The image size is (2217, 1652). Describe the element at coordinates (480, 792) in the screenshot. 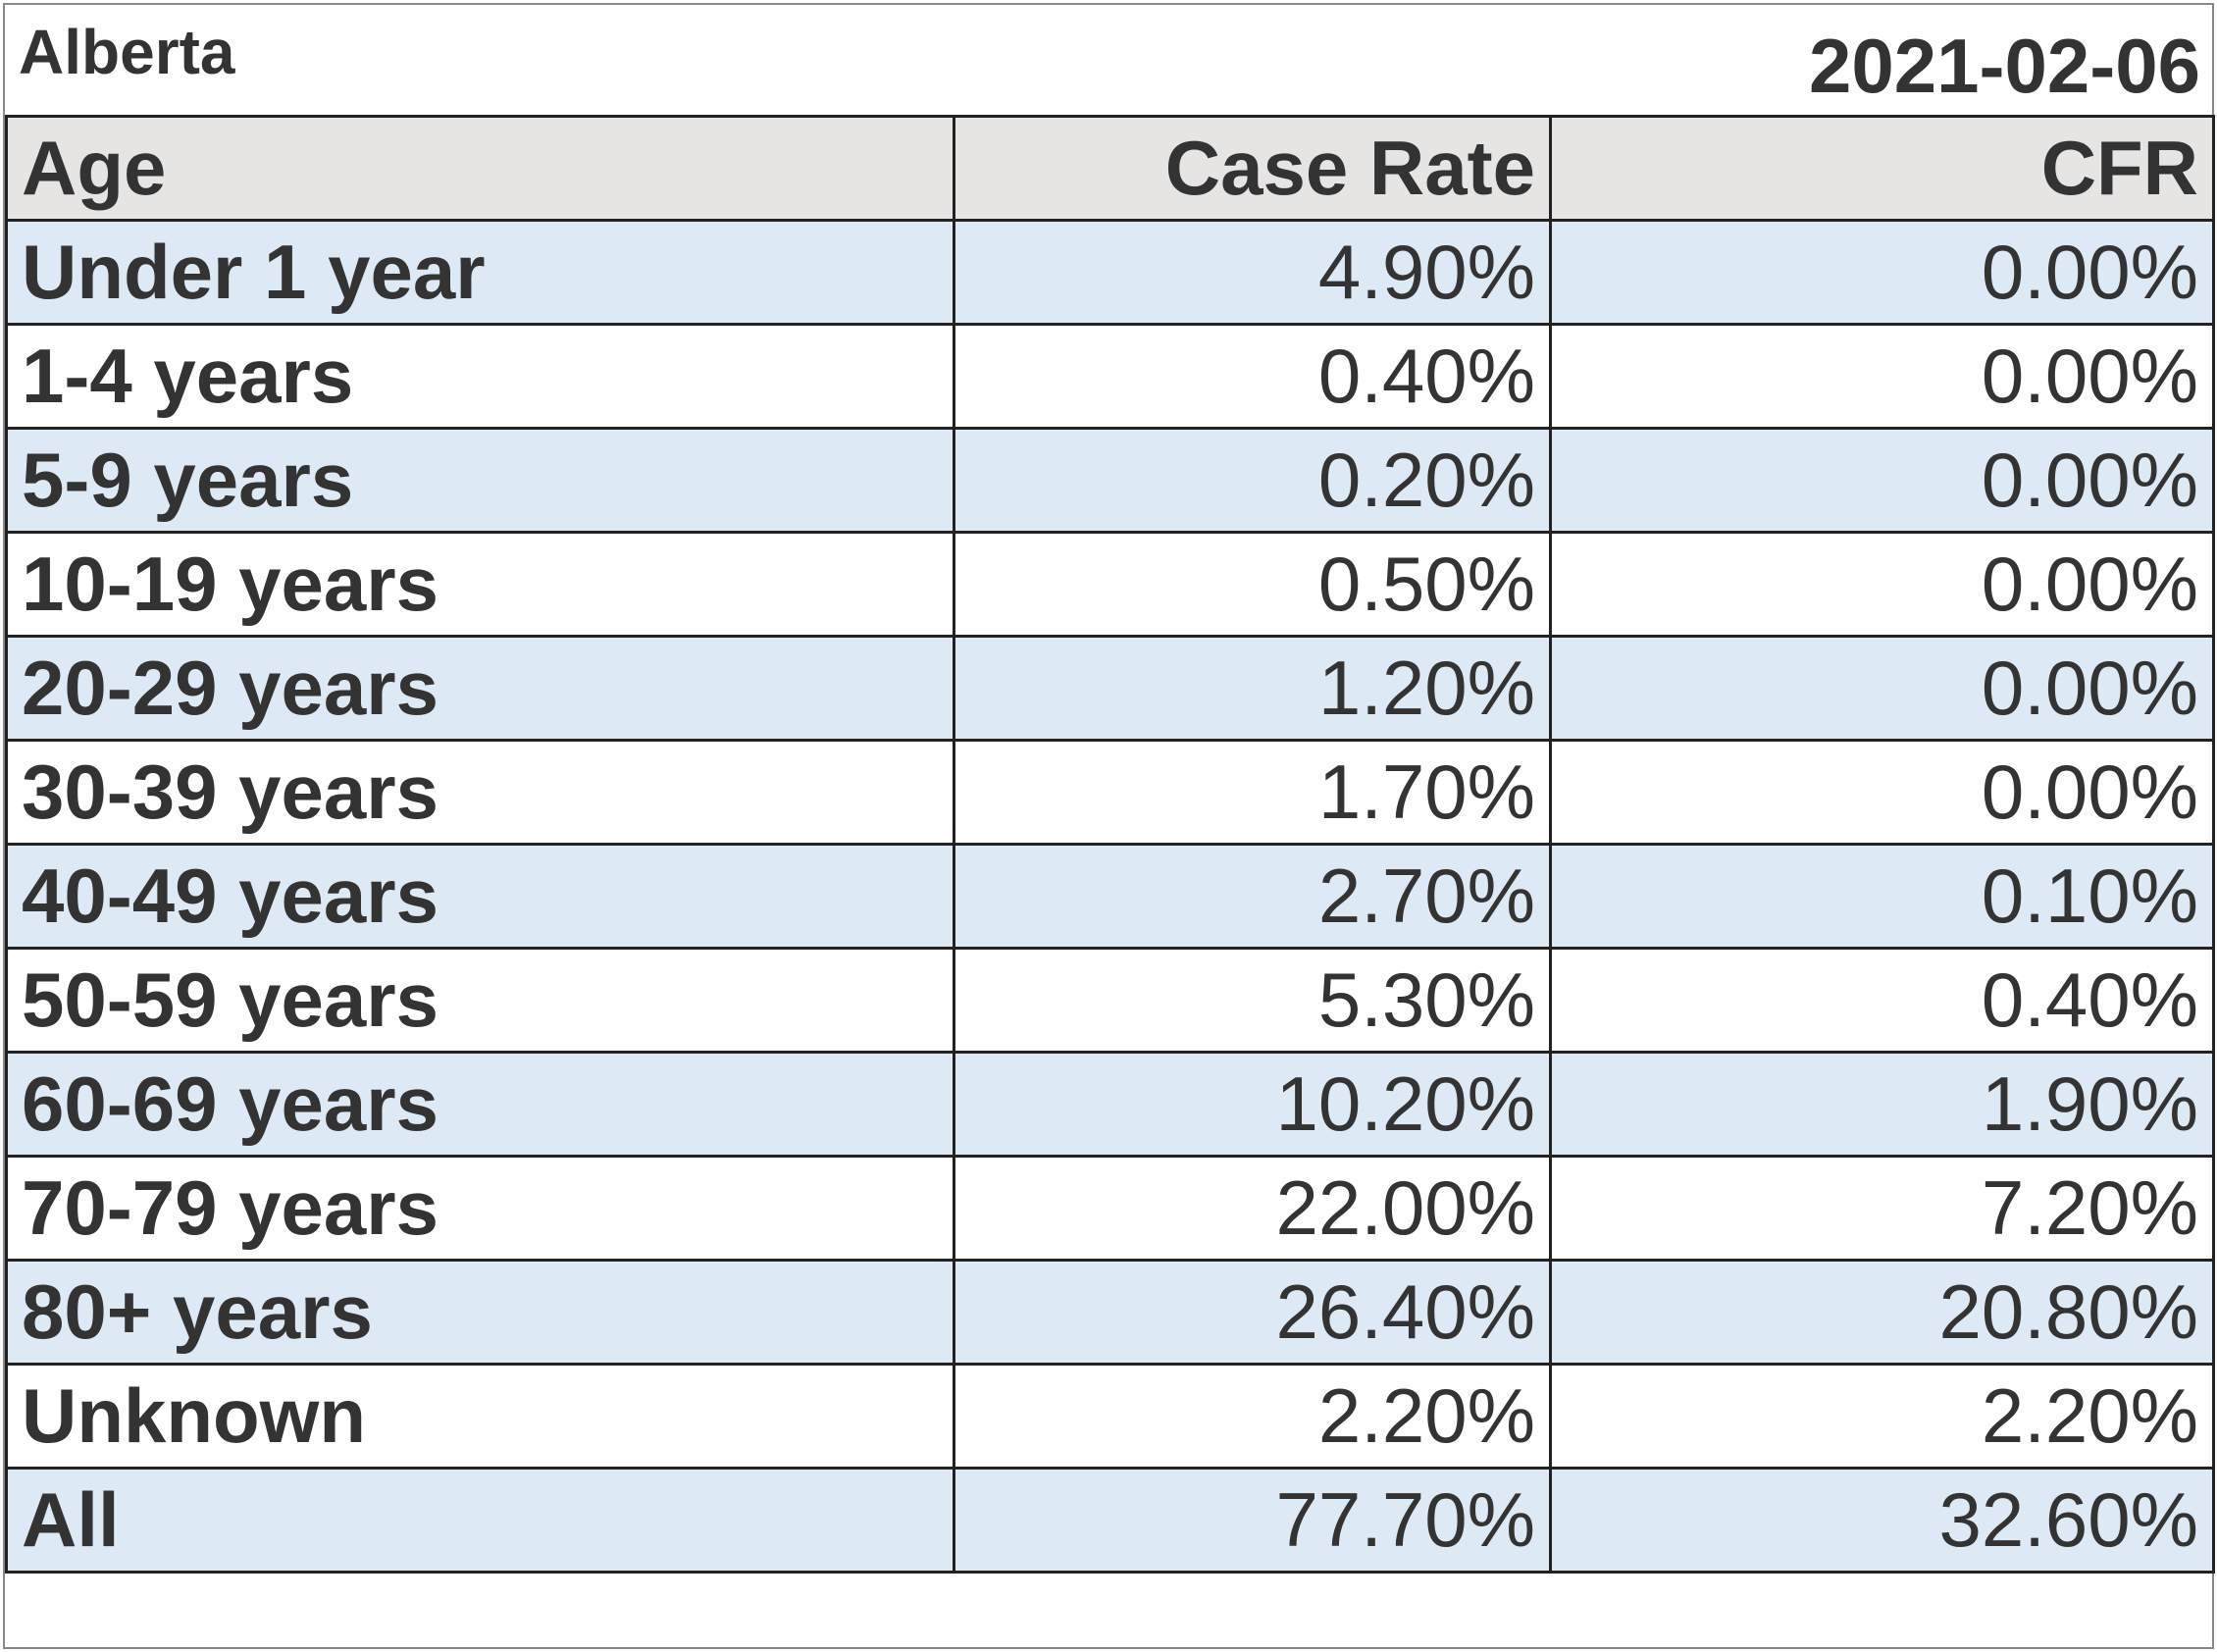

I see `age-cell: 30-39 years` at that location.